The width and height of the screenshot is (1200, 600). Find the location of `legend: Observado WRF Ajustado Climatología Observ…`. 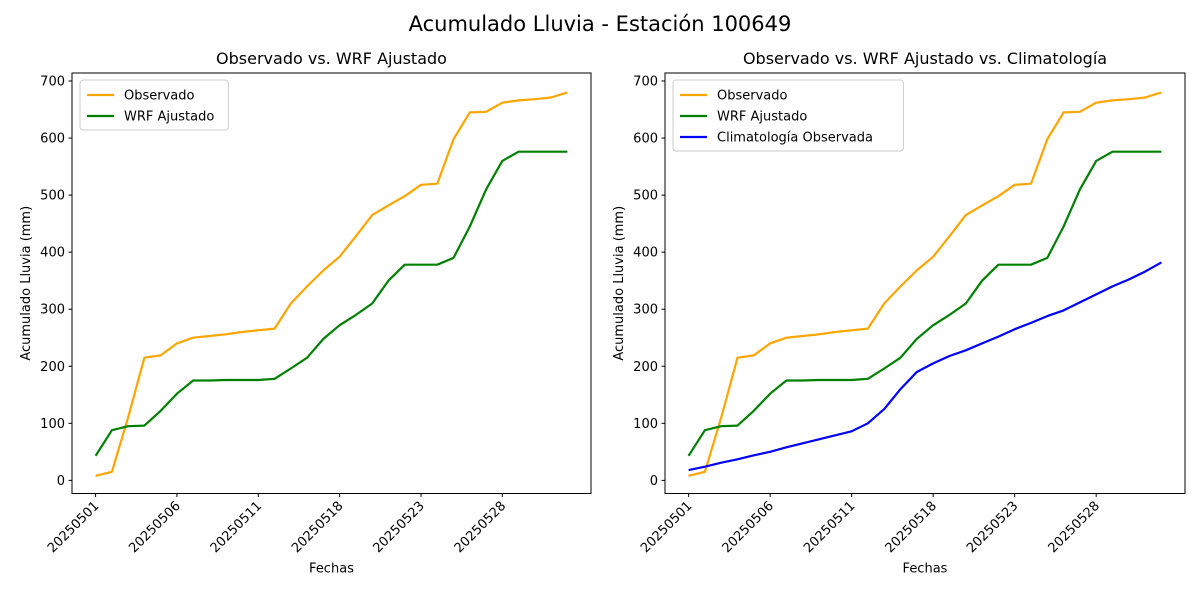

legend: Observado WRF Ajustado Climatología Observ… is located at coordinates (788, 115).